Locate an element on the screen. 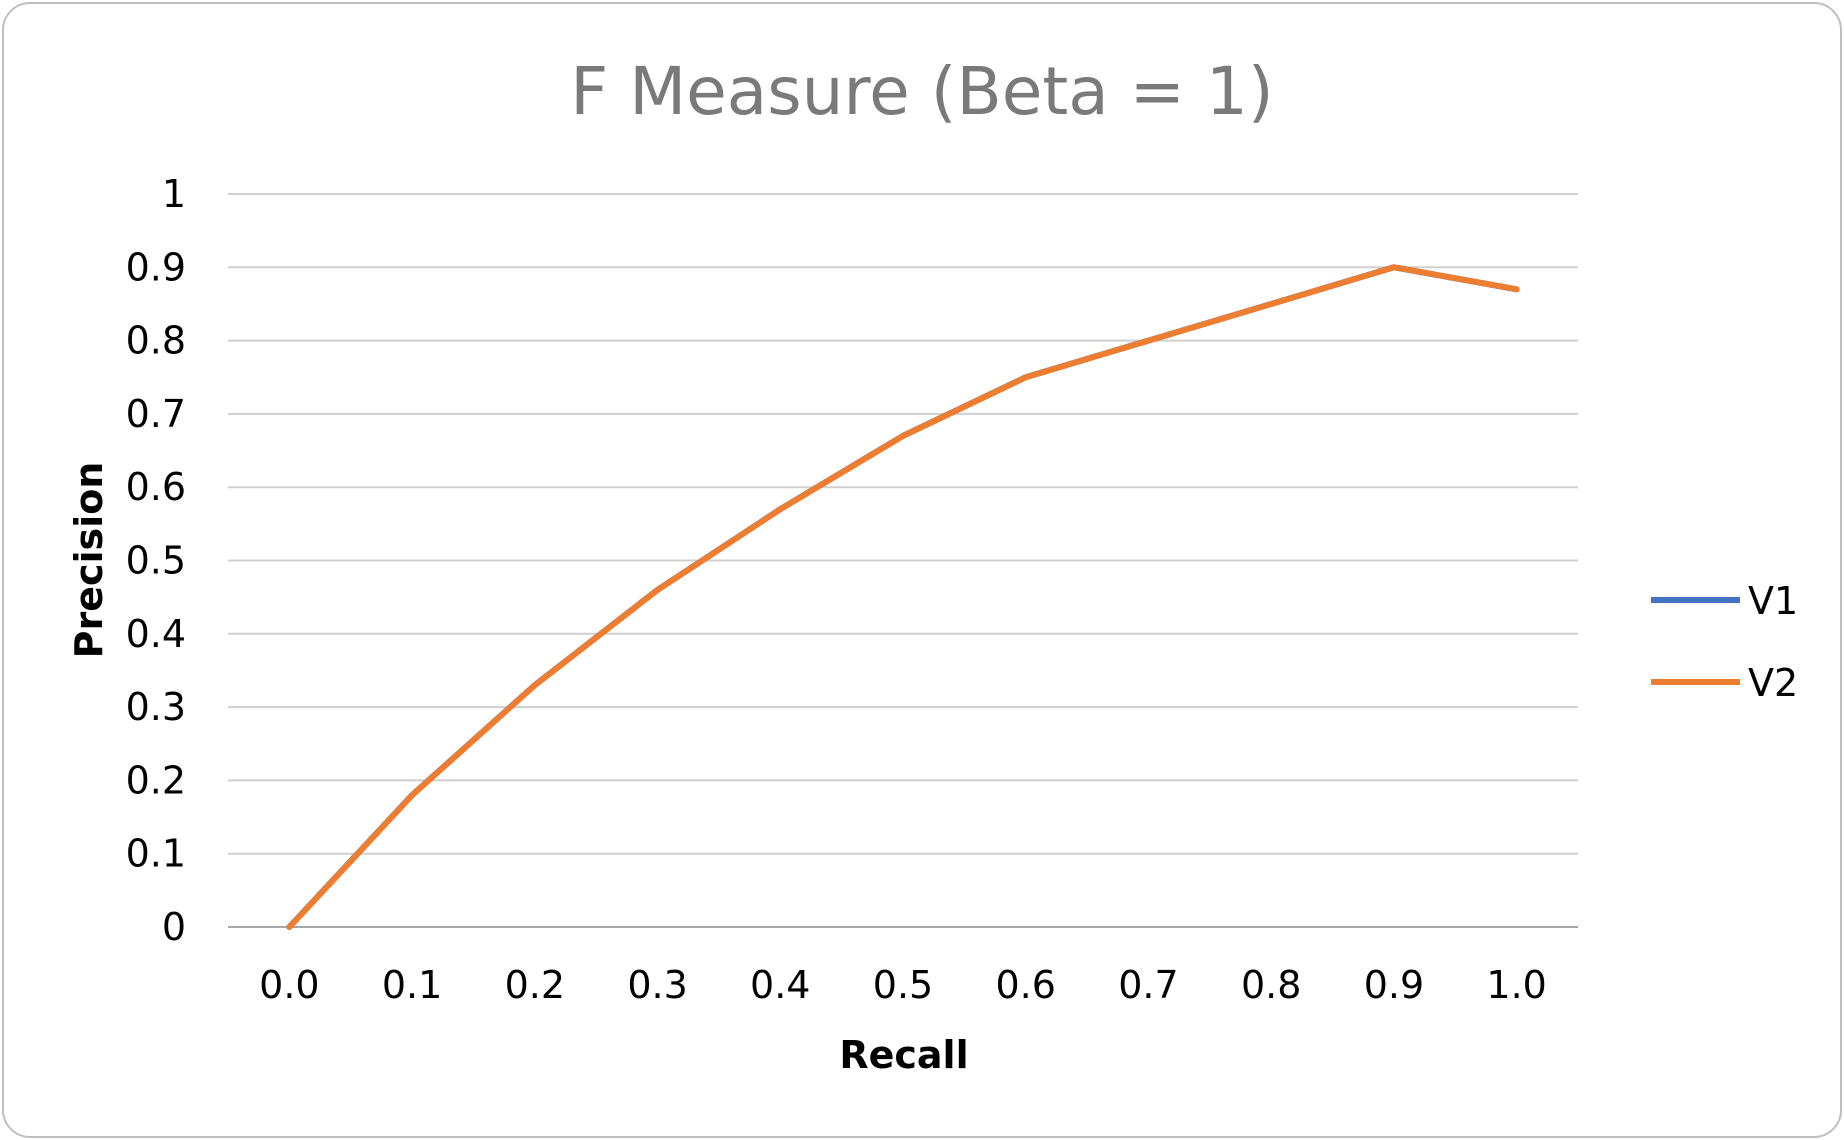 This screenshot has height=1140, width=1844. x-tick-label: 0.1 is located at coordinates (412, 985).